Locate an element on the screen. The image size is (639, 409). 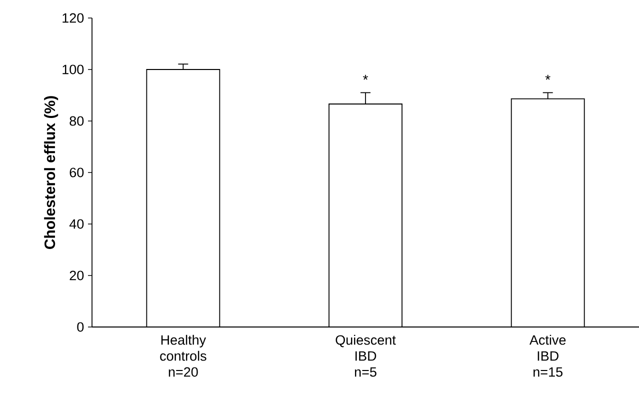
y-tick-label: 120 is located at coordinates (73, 18).